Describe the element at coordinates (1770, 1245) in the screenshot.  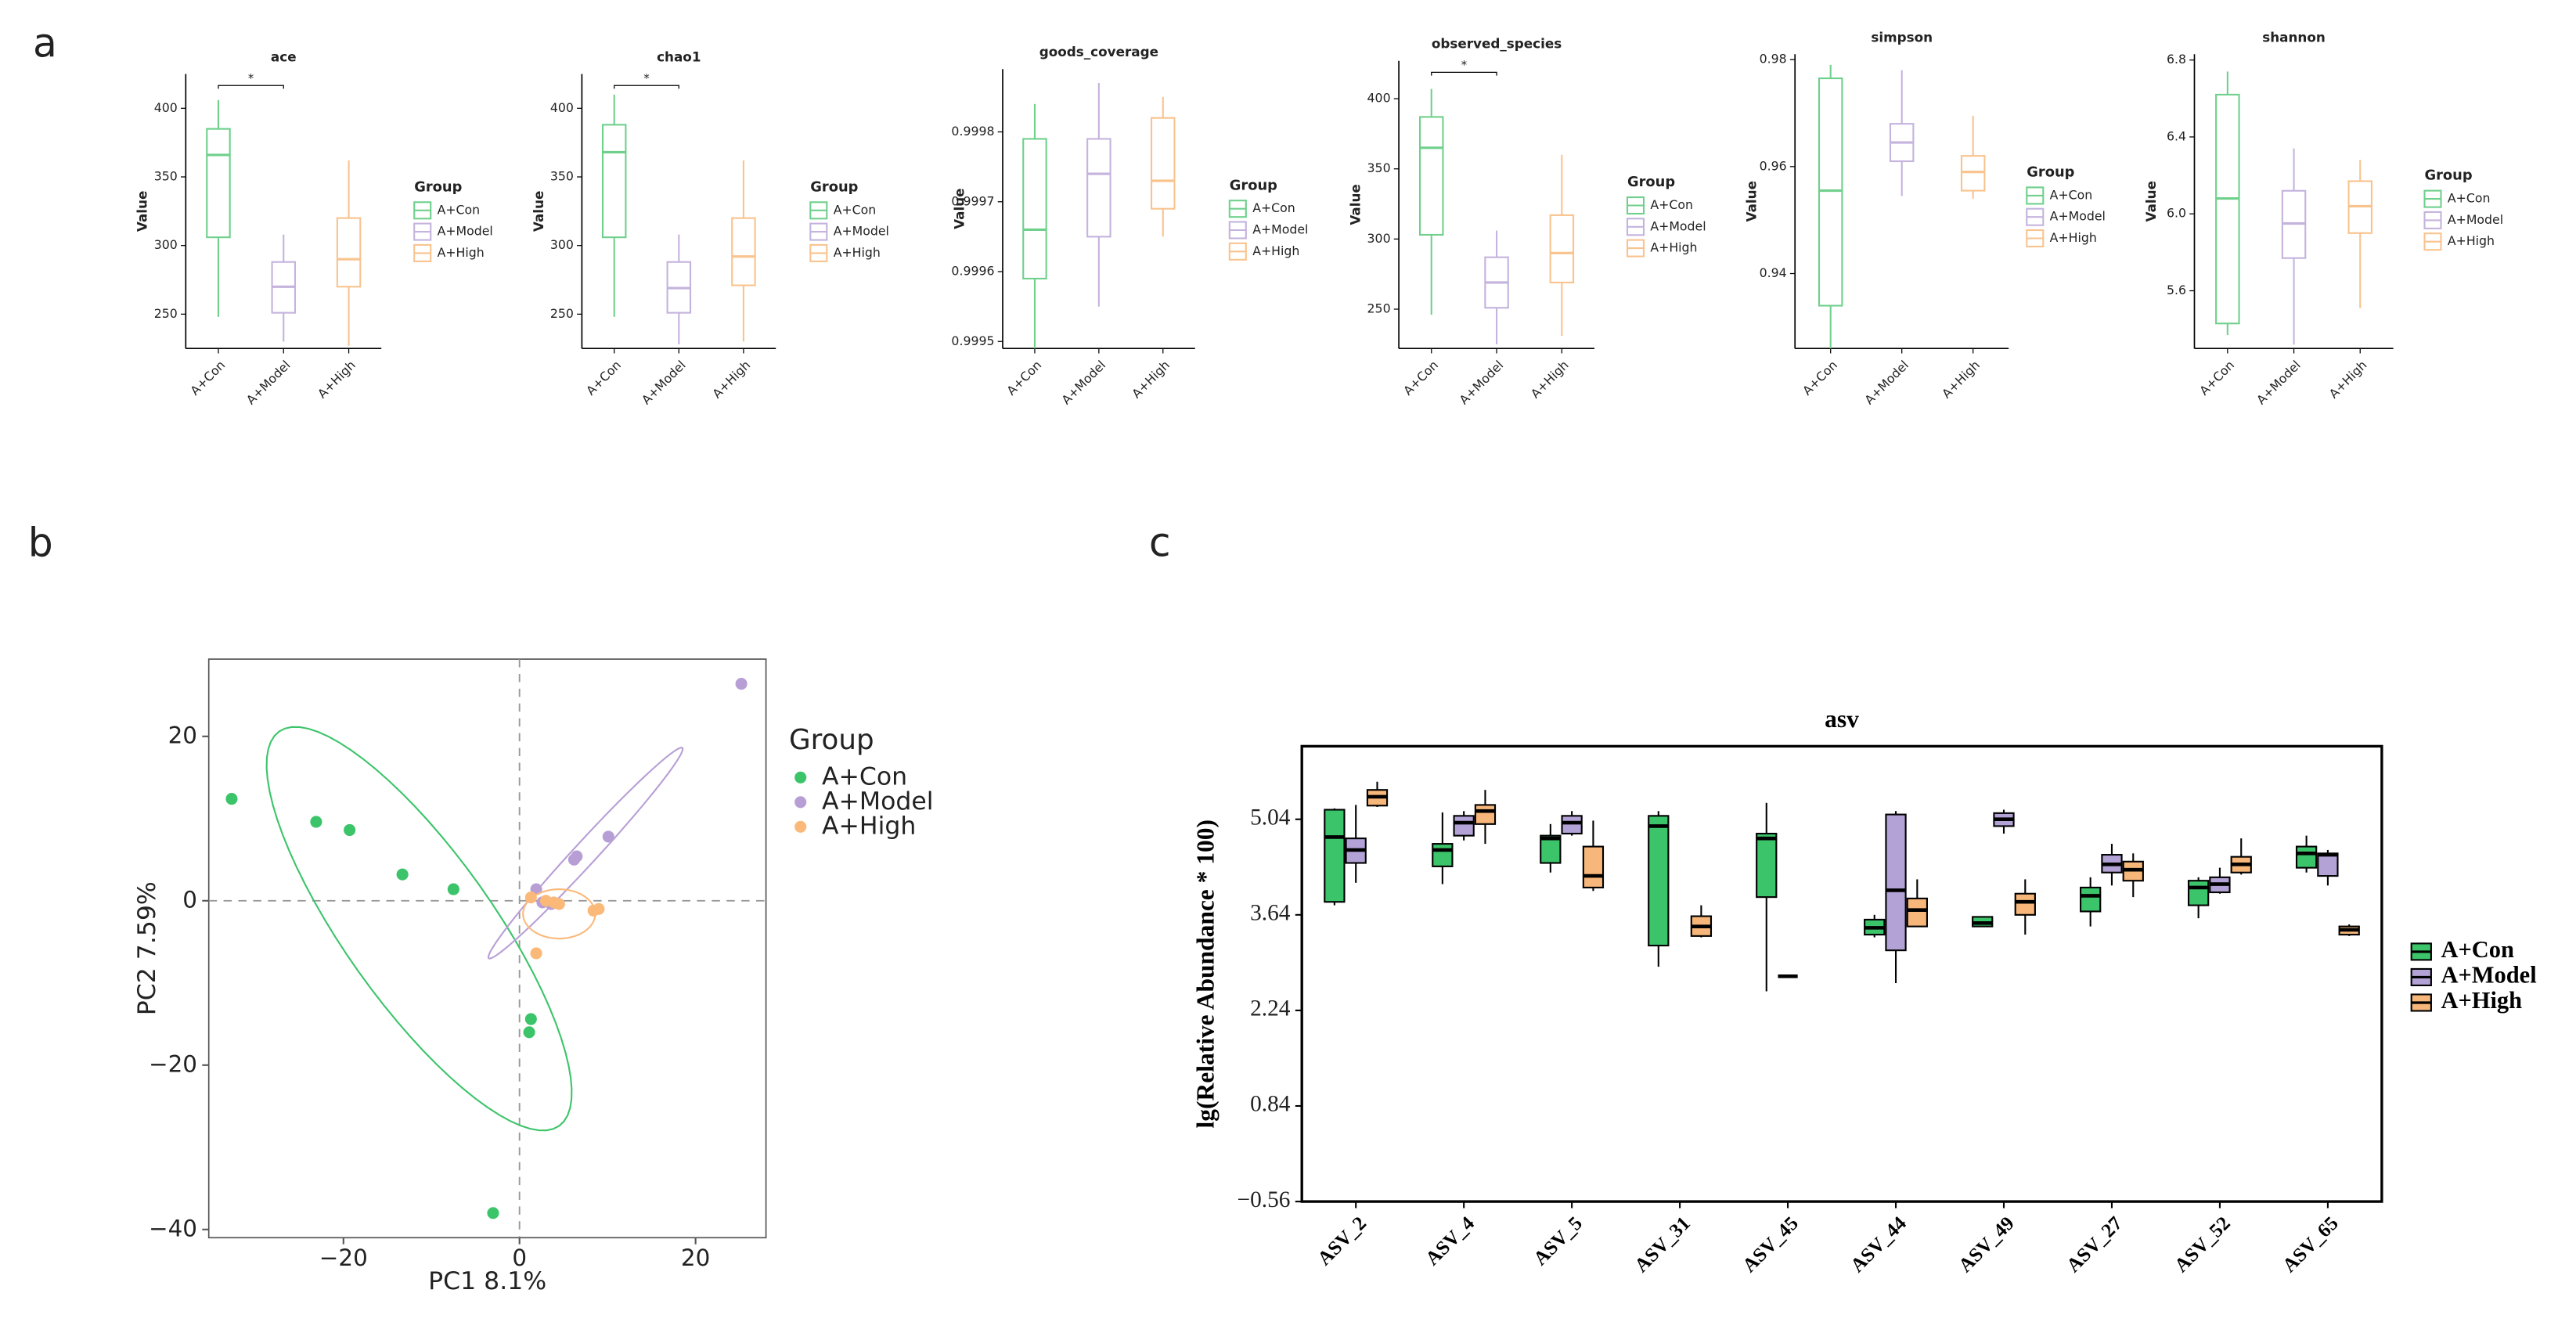
I see `x-tick-label: ASV_45` at that location.